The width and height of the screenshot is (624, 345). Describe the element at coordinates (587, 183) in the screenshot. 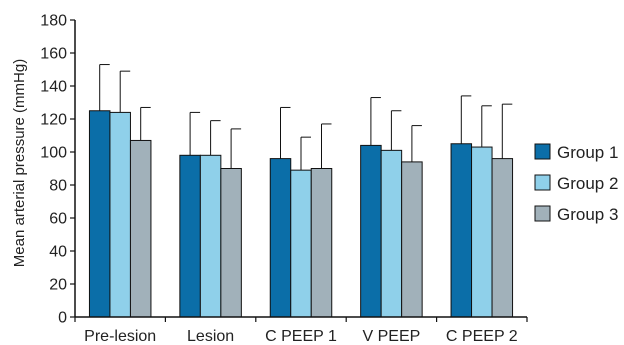

I see `legend-label: Group 2` at that location.